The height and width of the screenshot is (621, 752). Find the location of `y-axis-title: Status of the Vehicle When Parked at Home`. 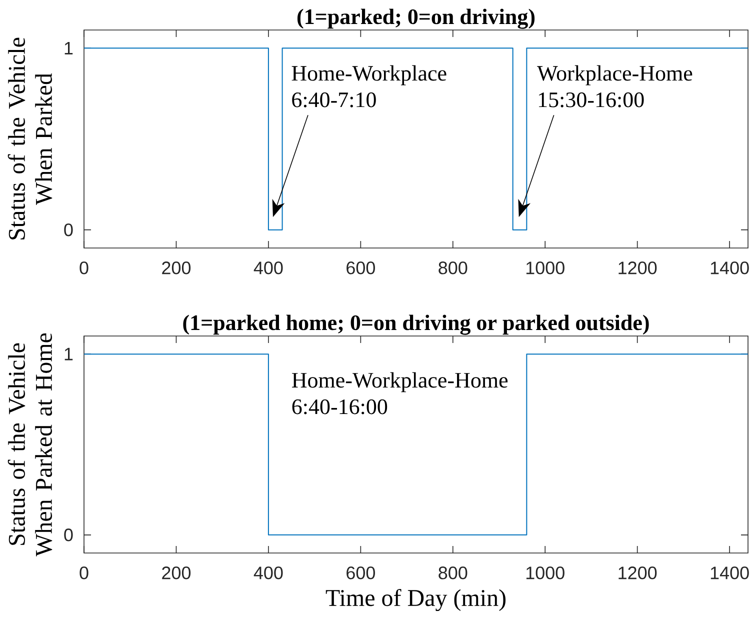

y-axis-title: Status of the Vehicle When Parked at Home is located at coordinates (30, 444).